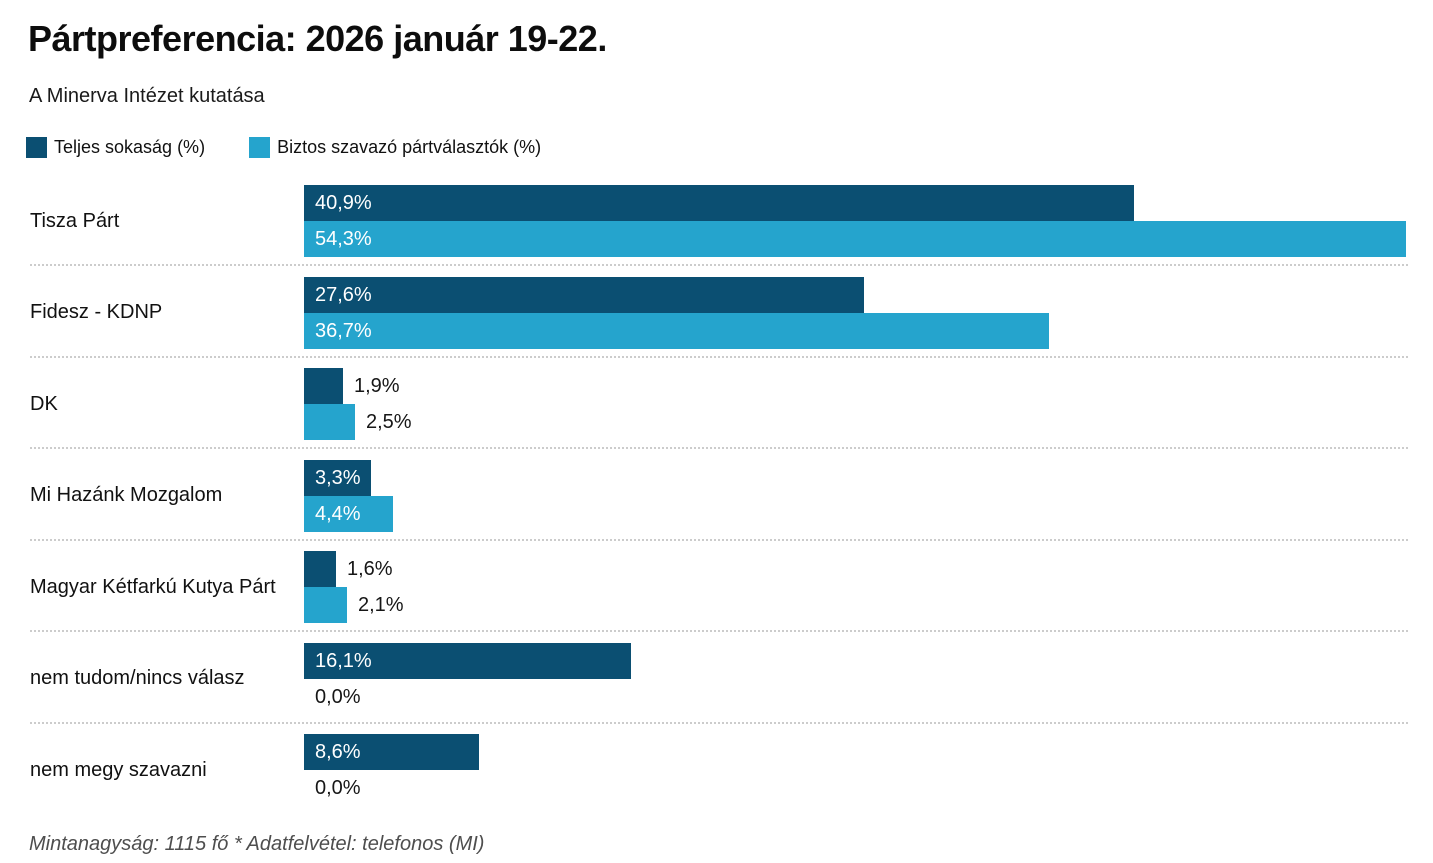 The image size is (1433, 863). Describe the element at coordinates (868, 587) in the screenshot. I see `bar-group: 1,6% 2,1%` at that location.